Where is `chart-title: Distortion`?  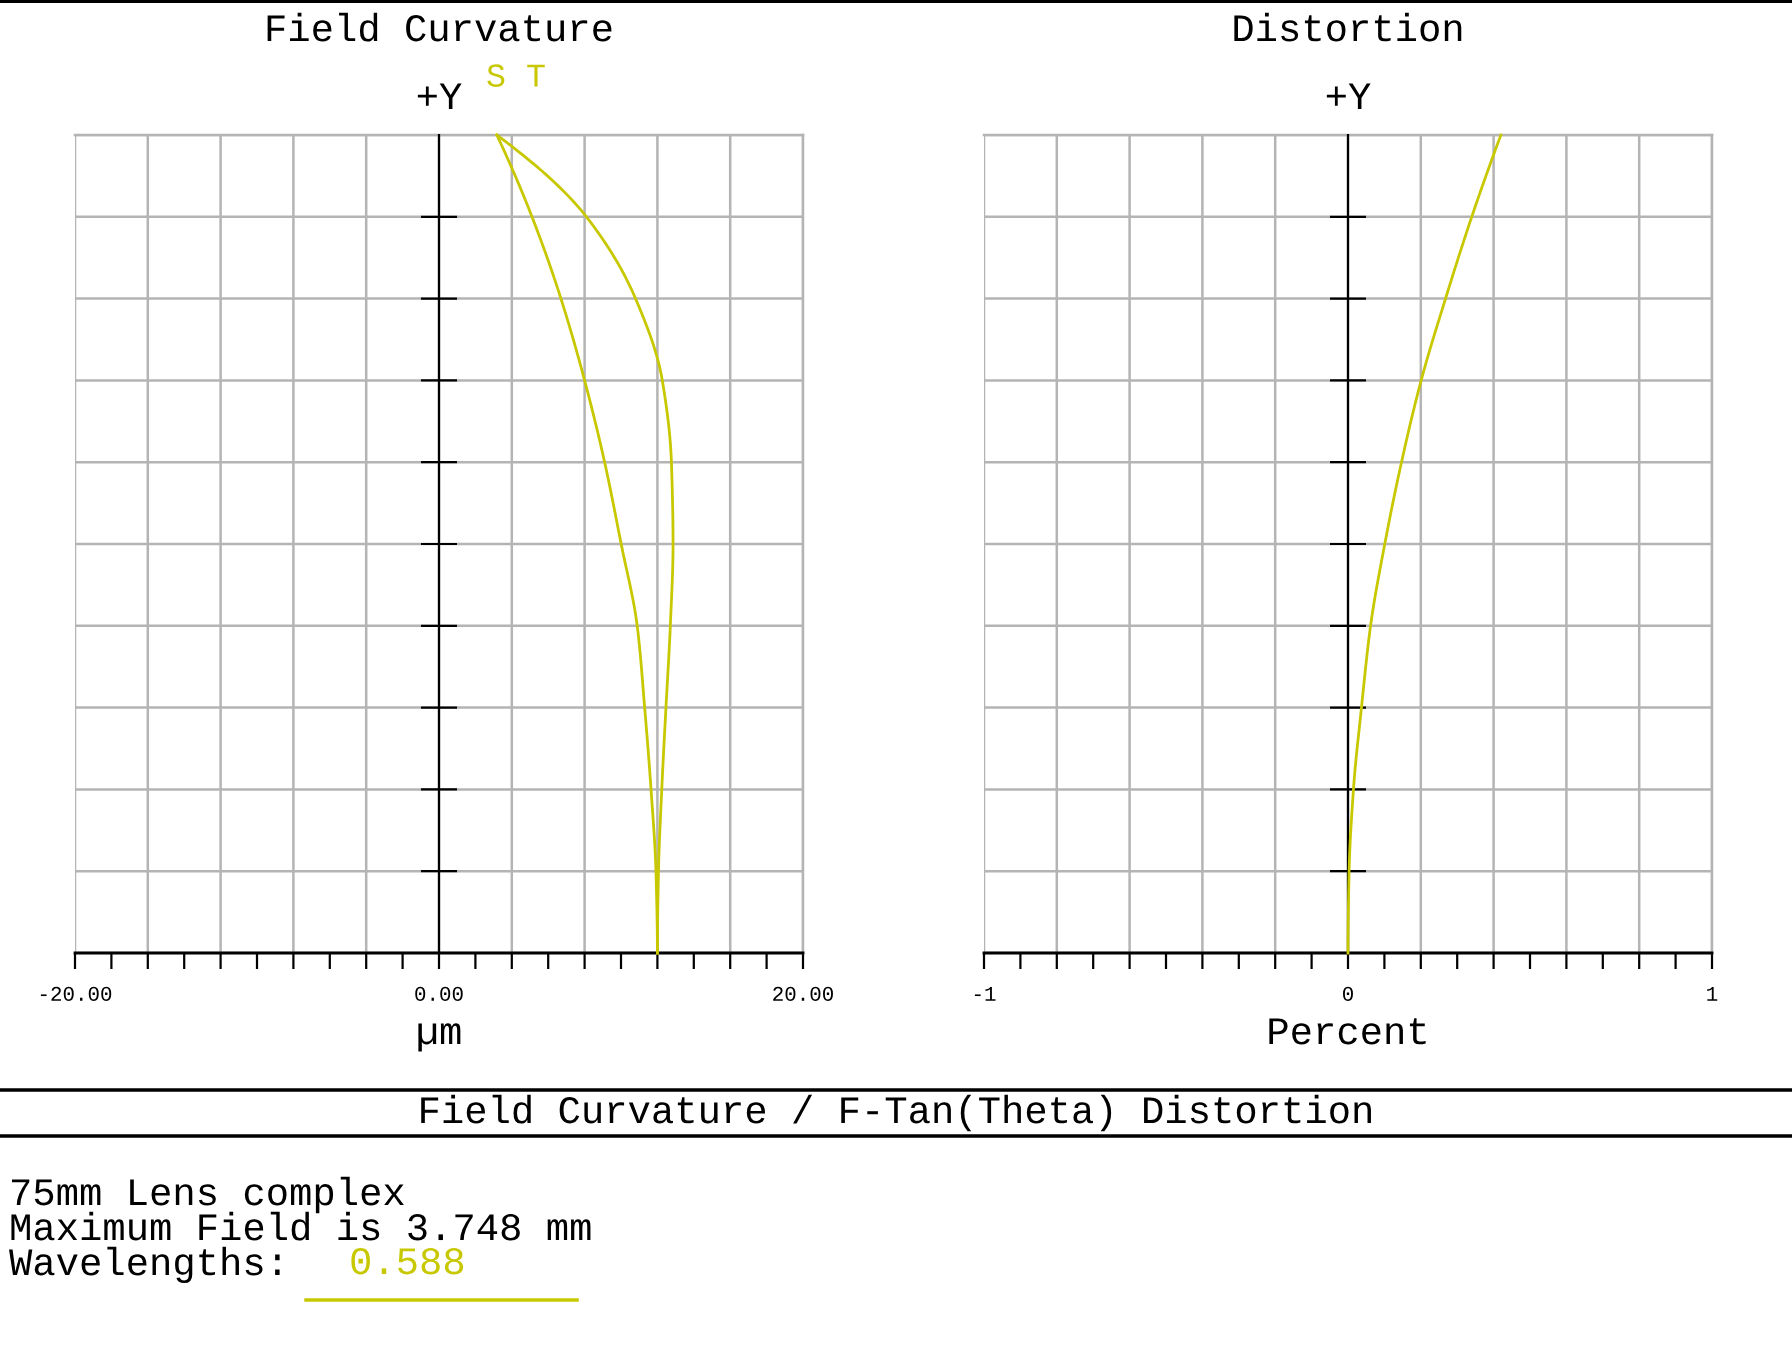
chart-title: Distortion is located at coordinates (1348, 27).